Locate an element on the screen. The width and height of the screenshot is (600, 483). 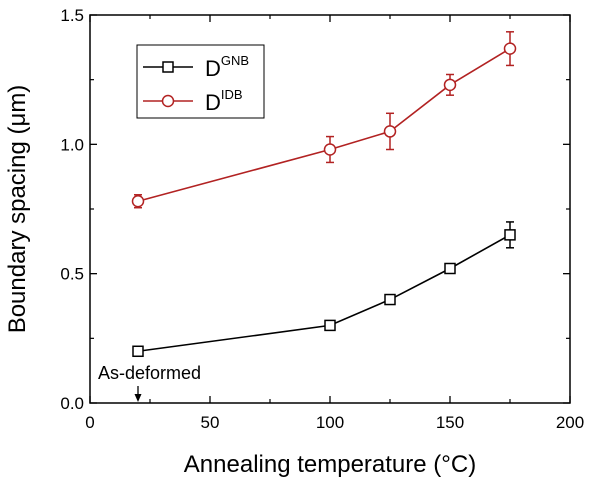
x-tick-label: 100 is located at coordinates (330, 422).